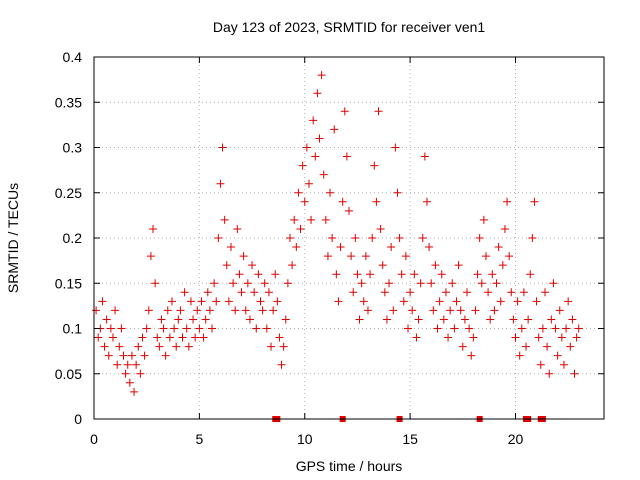 Image resolution: width=640 pixels, height=480 pixels. I want to click on y-axis-label: SRMTID / TECUs, so click(13, 238).